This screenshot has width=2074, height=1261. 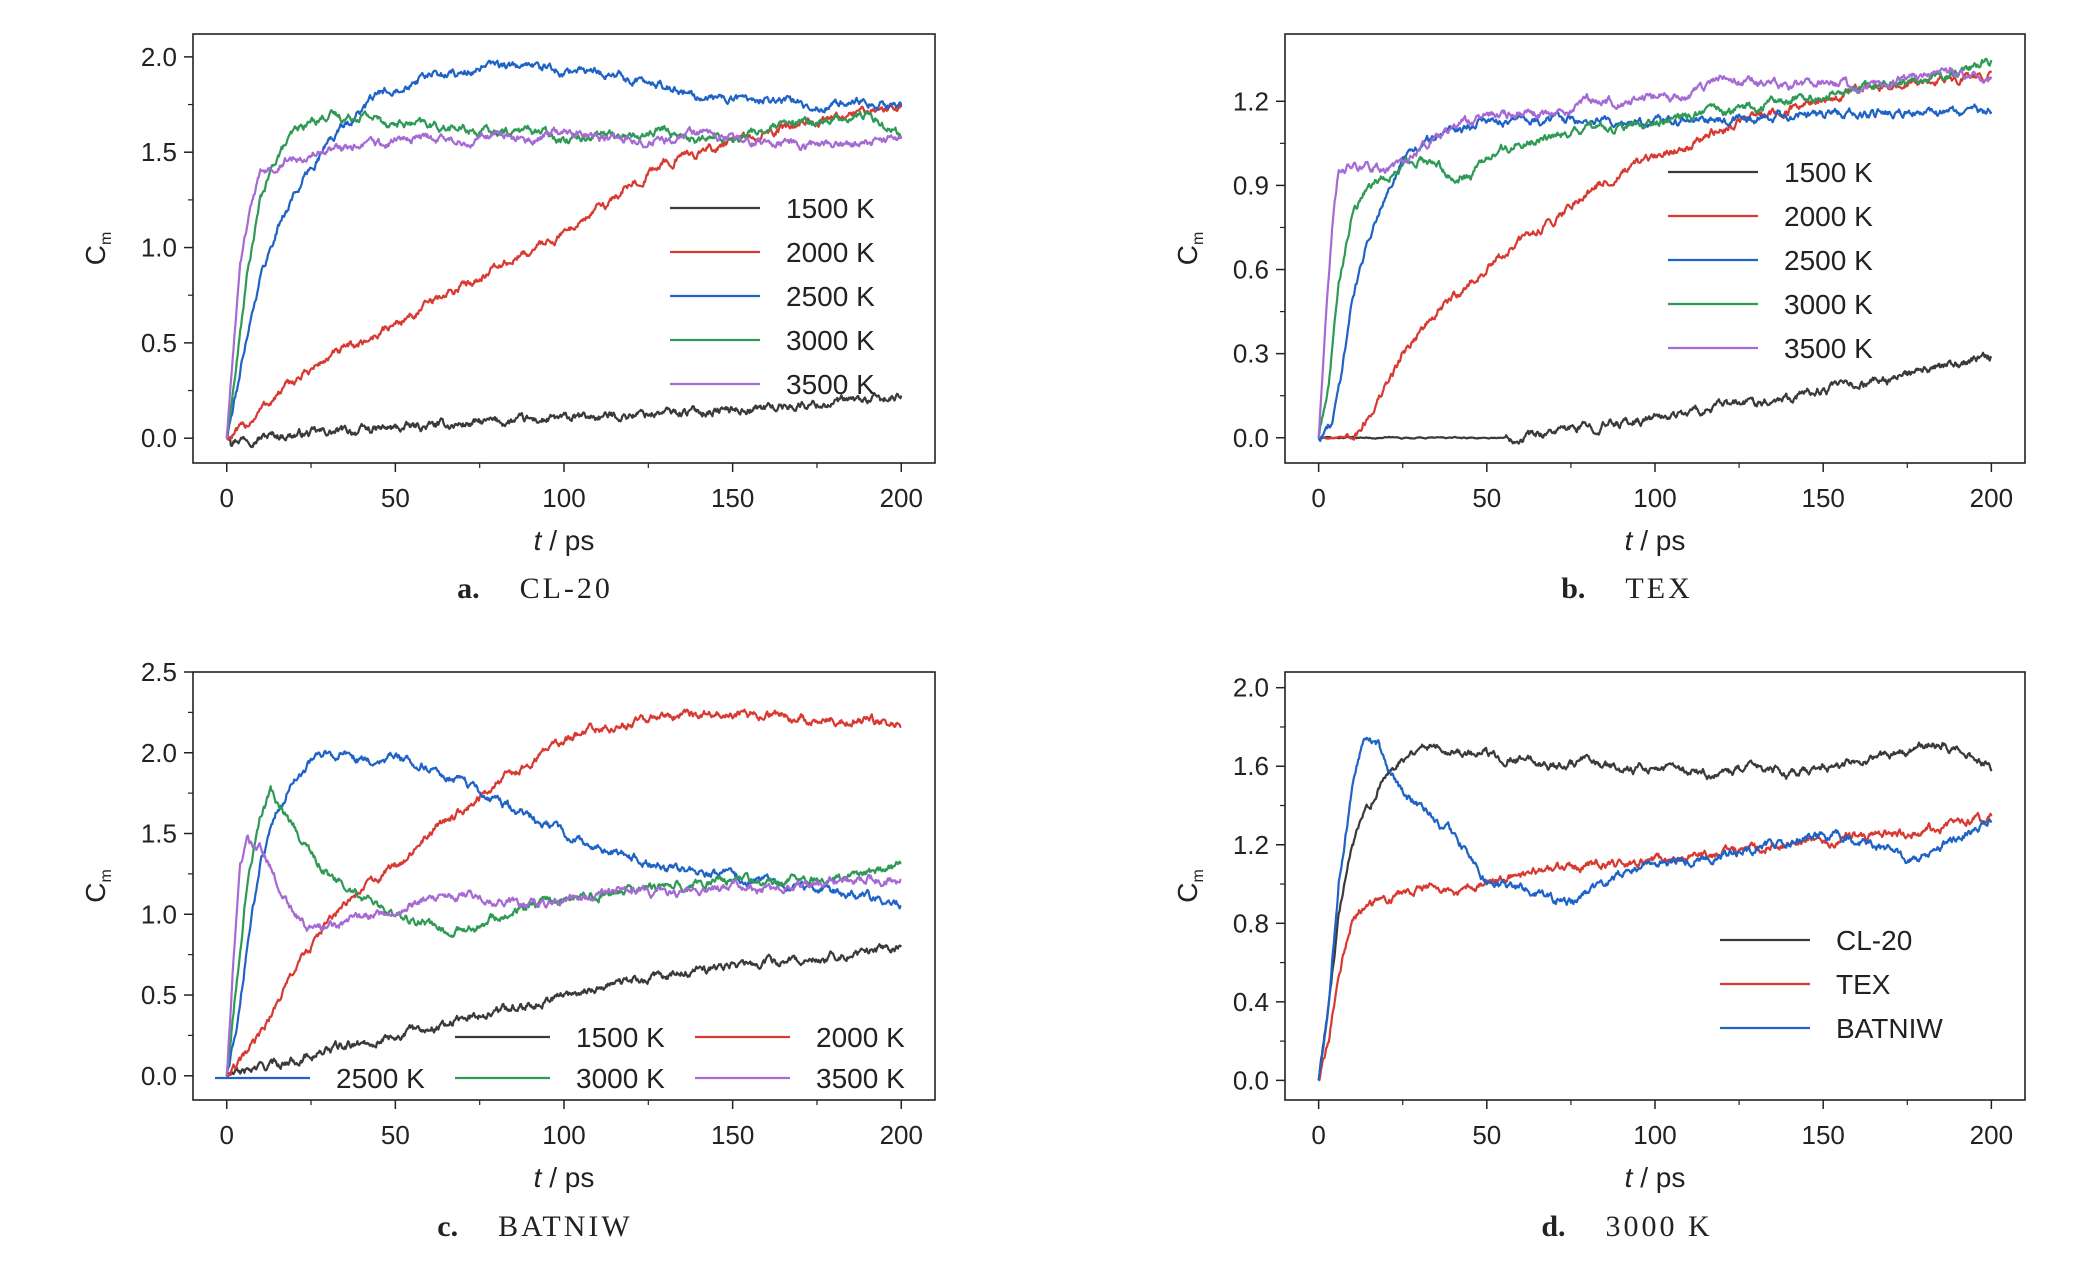 What do you see at coordinates (1251, 270) in the screenshot?
I see `y-tick-label: 0.6` at bounding box center [1251, 270].